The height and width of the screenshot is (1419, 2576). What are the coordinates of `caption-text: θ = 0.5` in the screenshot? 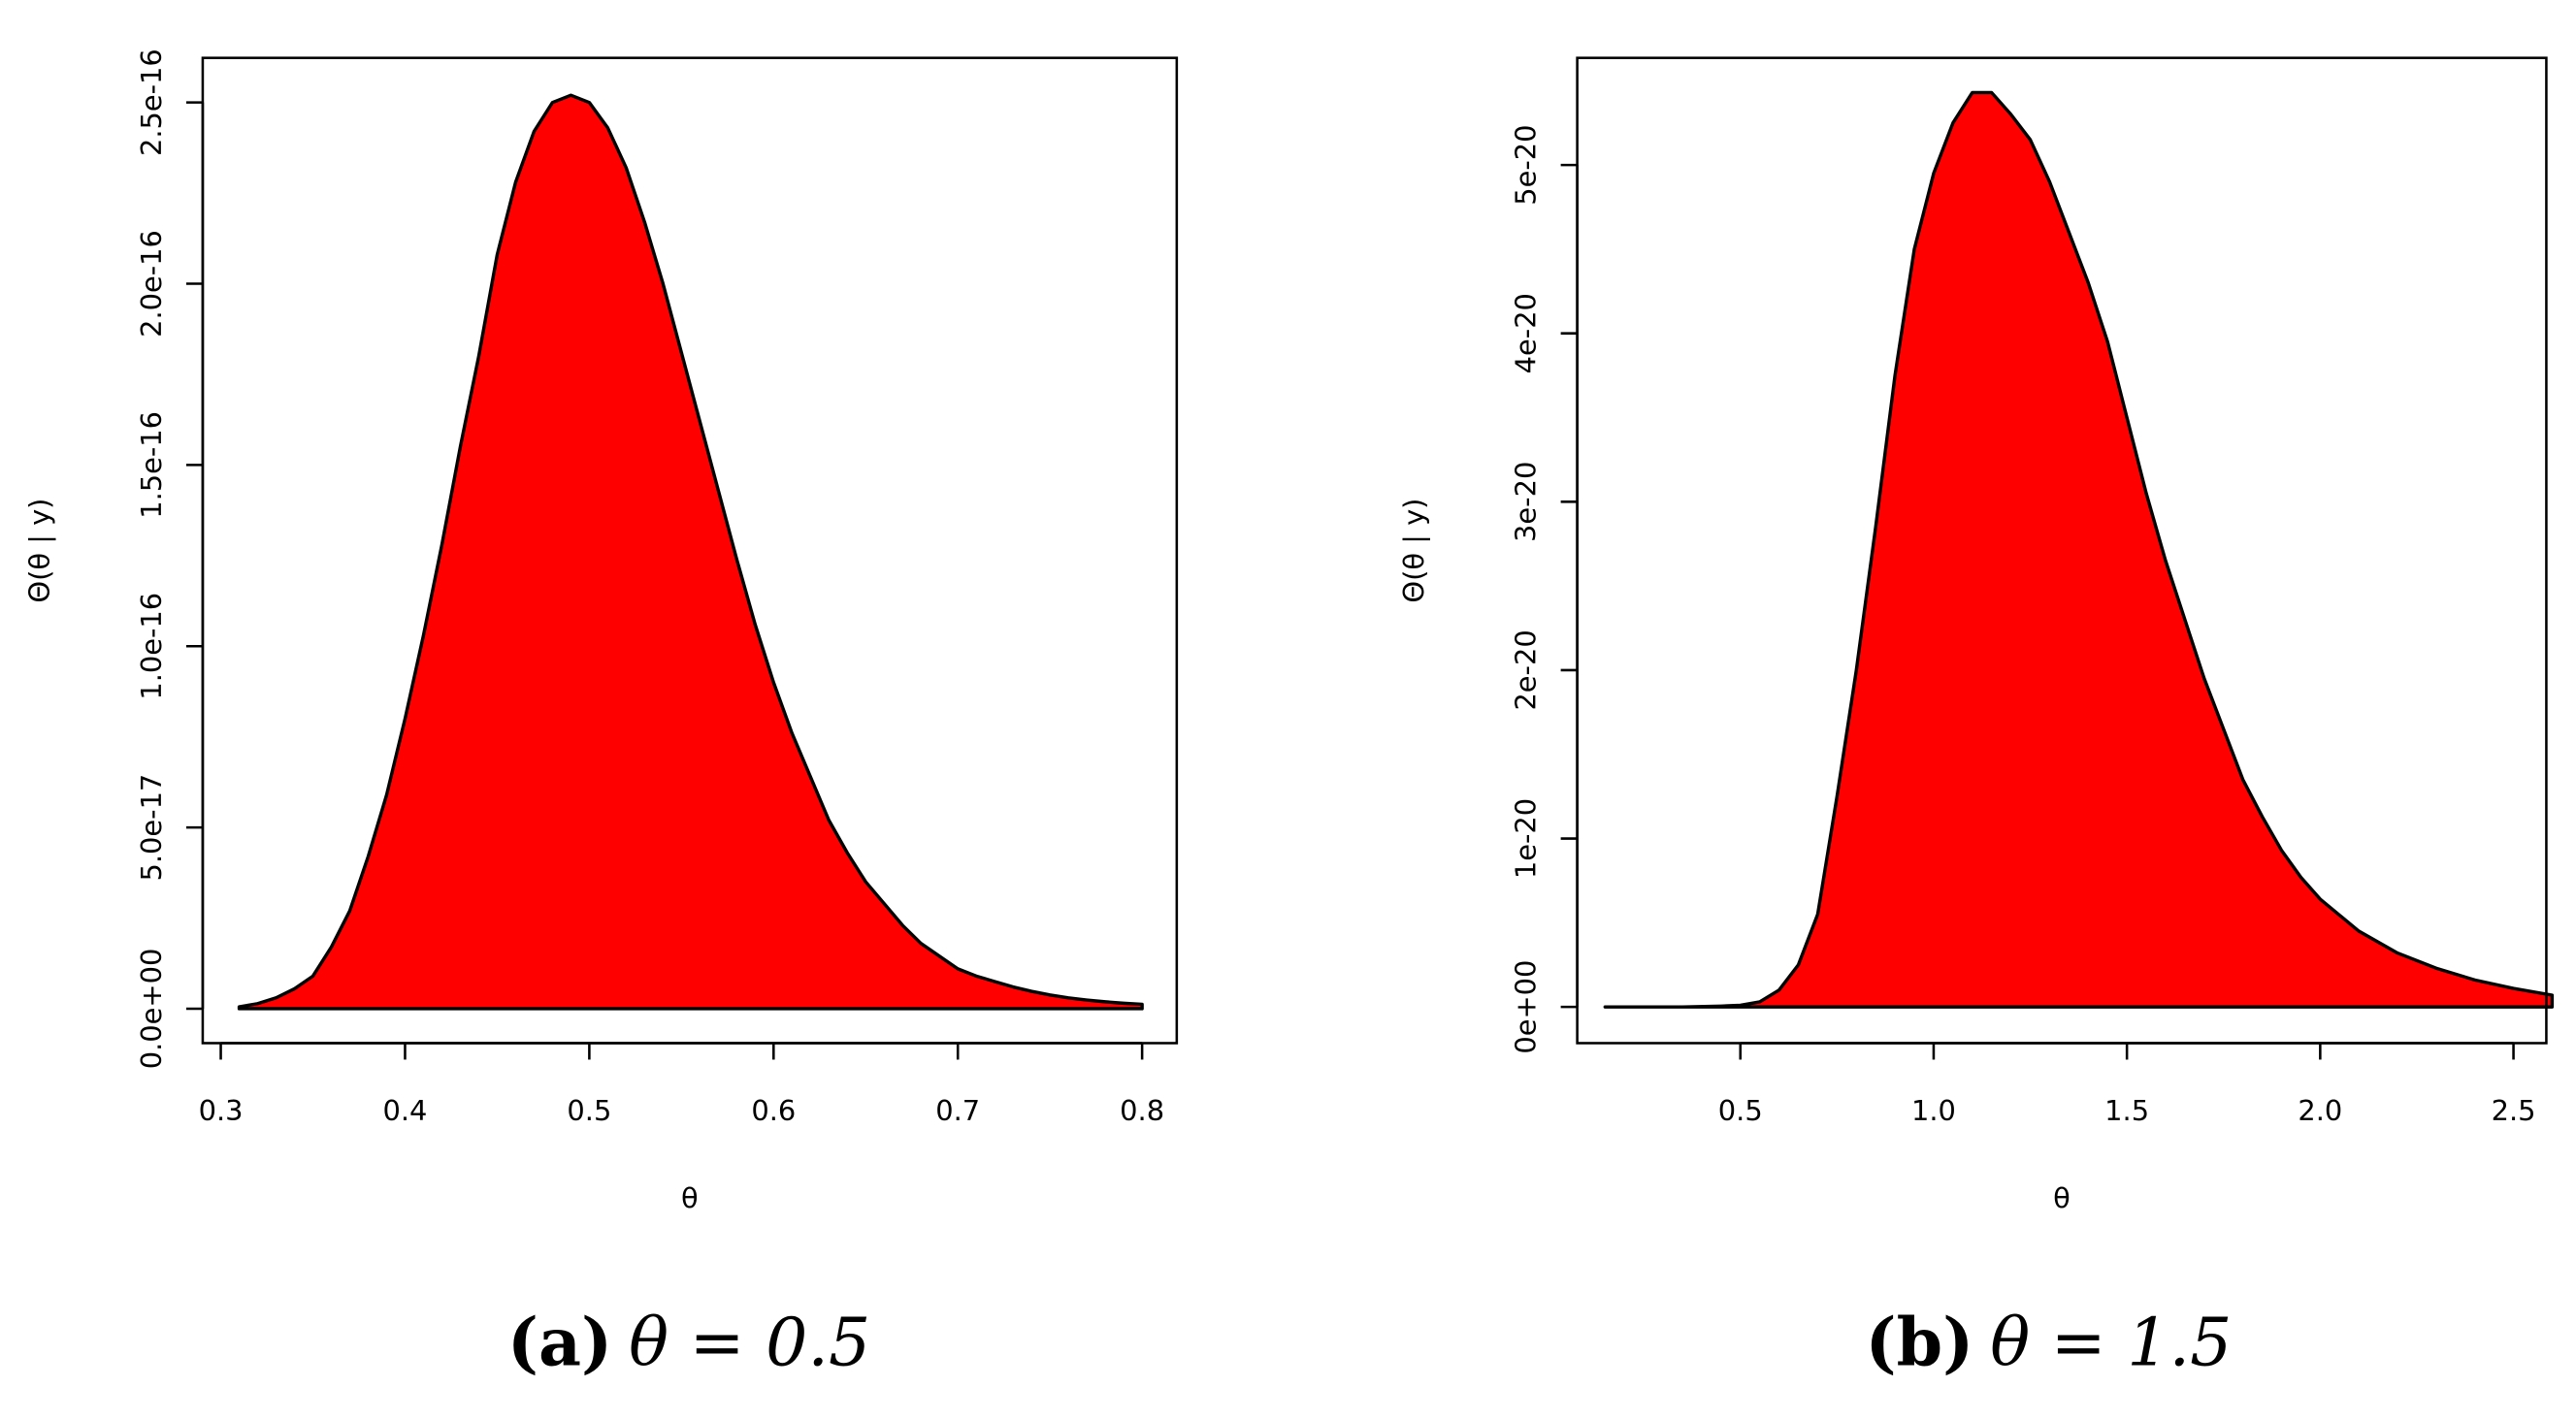 It's located at (750, 1343).